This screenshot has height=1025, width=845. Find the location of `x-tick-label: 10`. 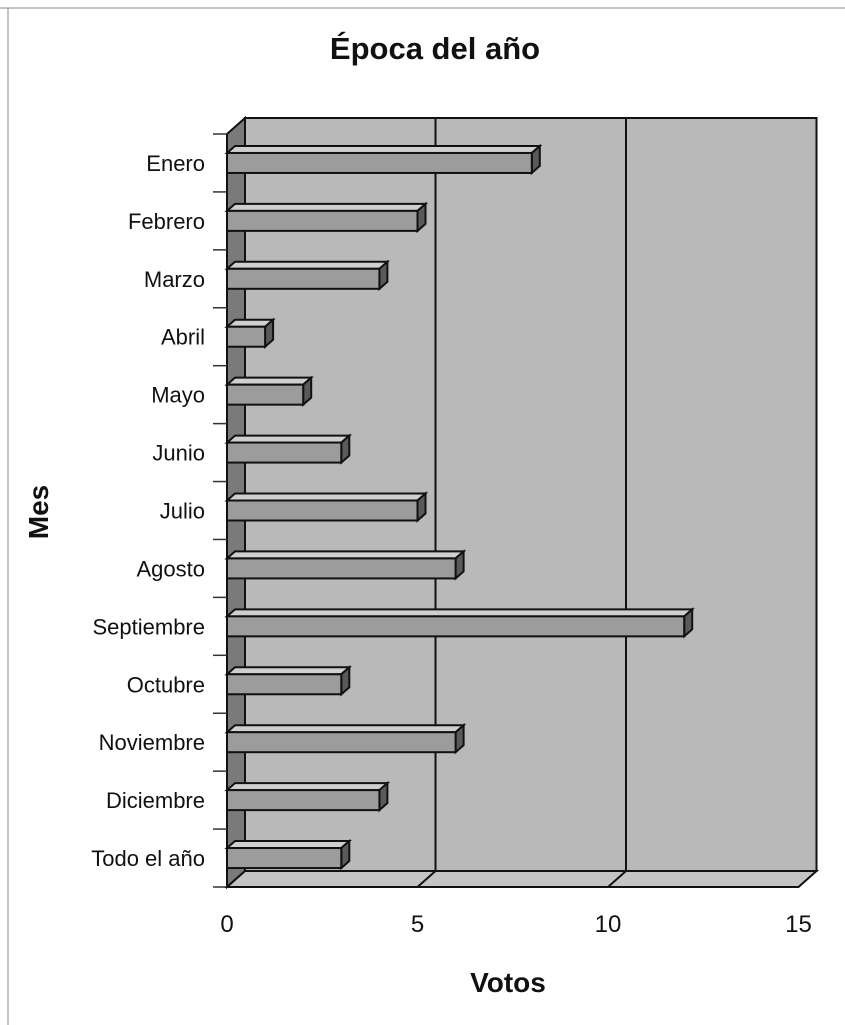

x-tick-label: 10 is located at coordinates (608, 924).